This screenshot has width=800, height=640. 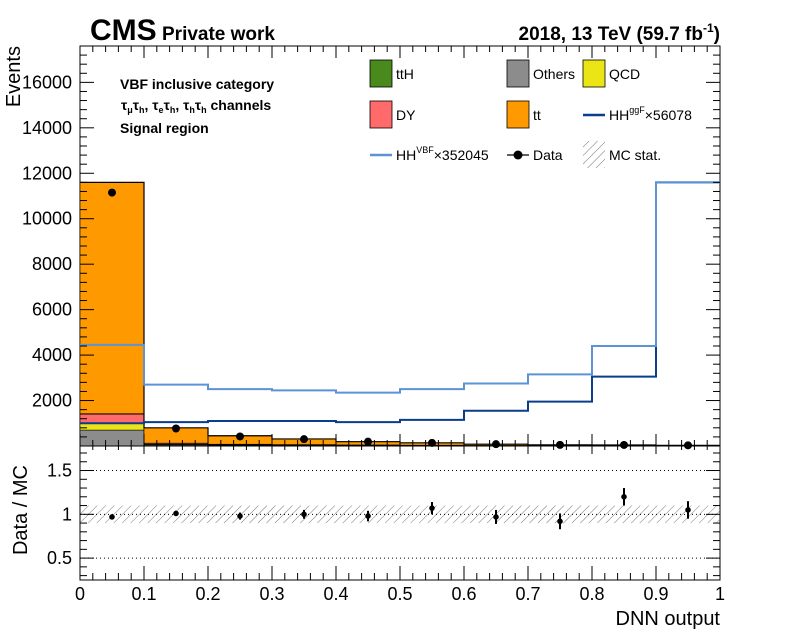 I want to click on x-tick-label: 0.8, so click(x=591, y=594).